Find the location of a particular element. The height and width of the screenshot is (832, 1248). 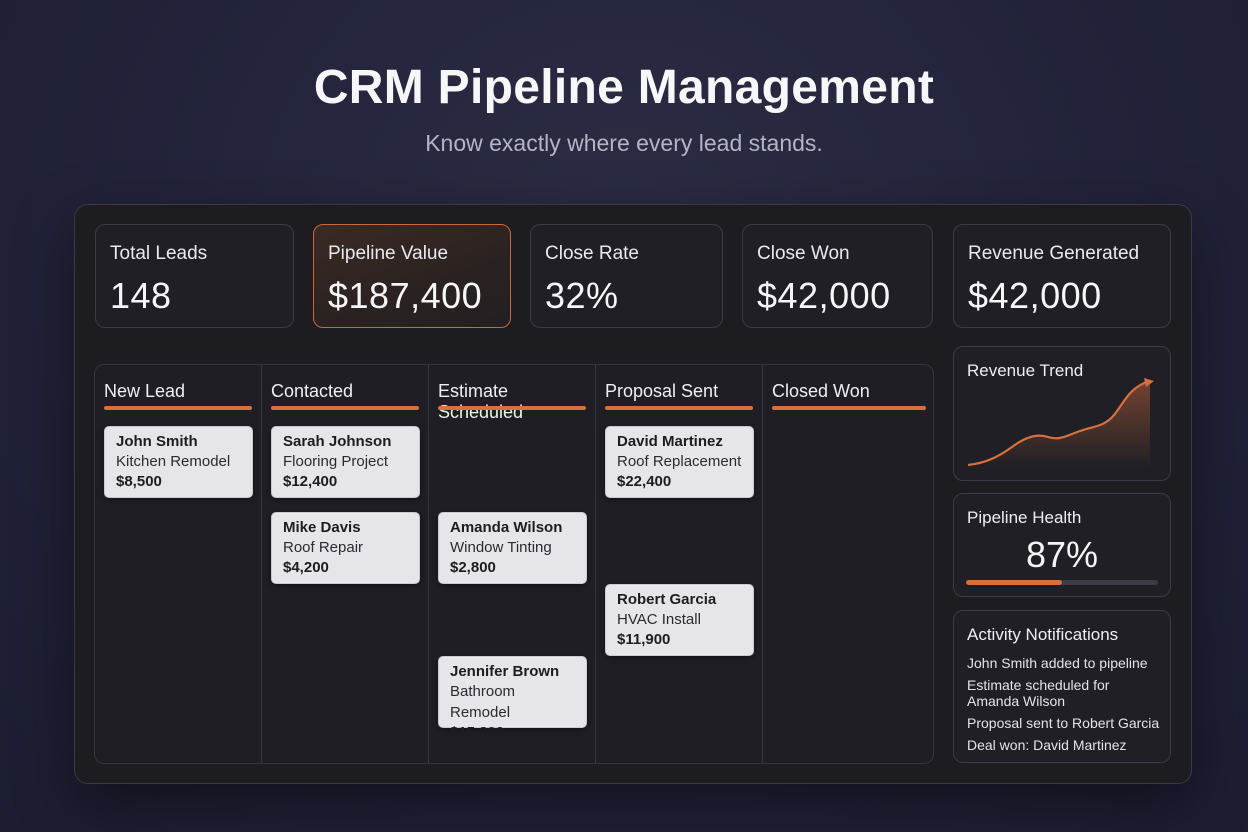

kpi-label: Revenue Generated is located at coordinates (1054, 253).